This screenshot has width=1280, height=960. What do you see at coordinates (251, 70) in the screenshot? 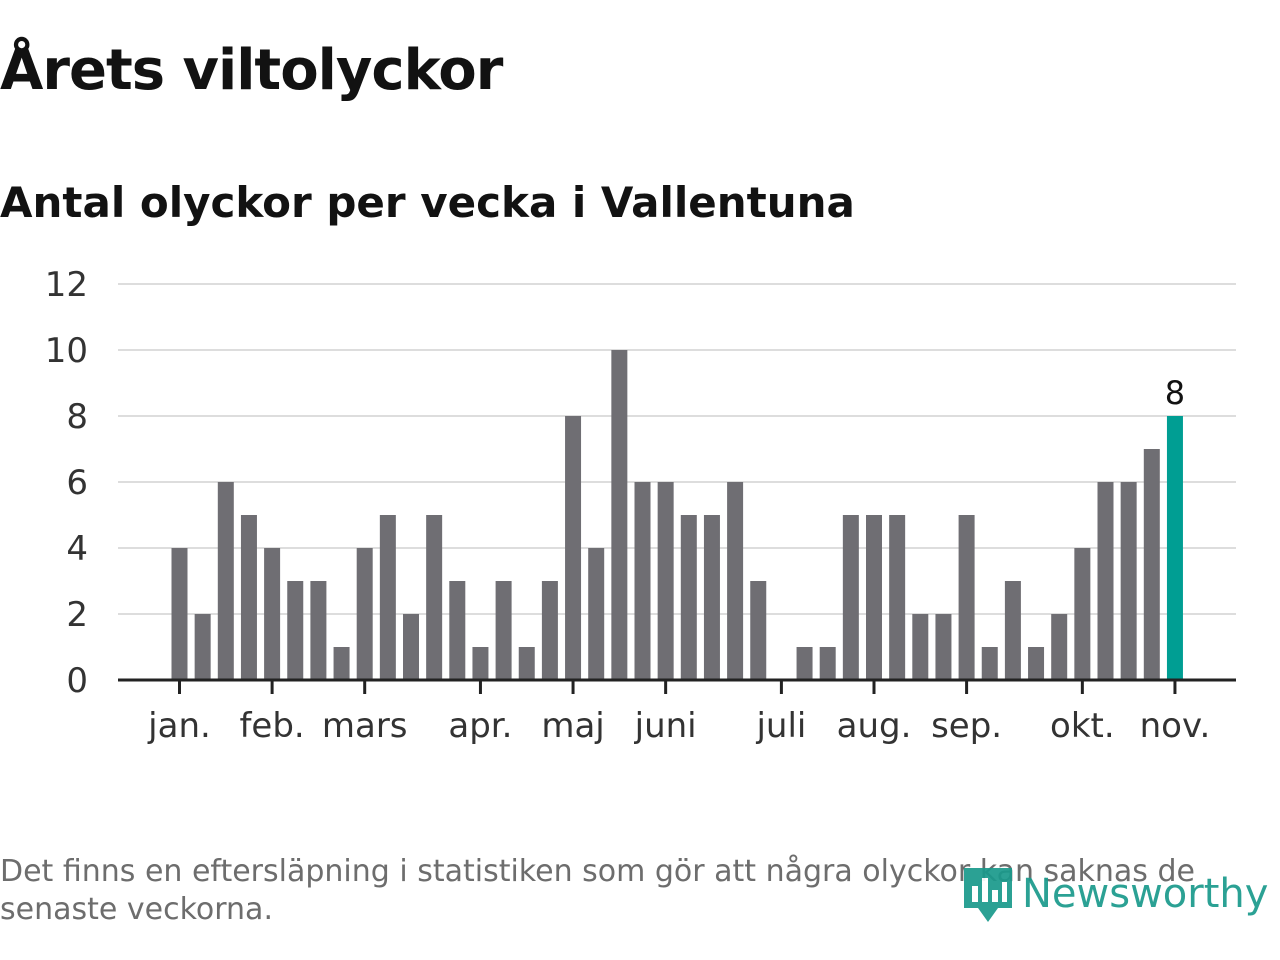
I see `chart-title: Årets viltolyckor` at bounding box center [251, 70].